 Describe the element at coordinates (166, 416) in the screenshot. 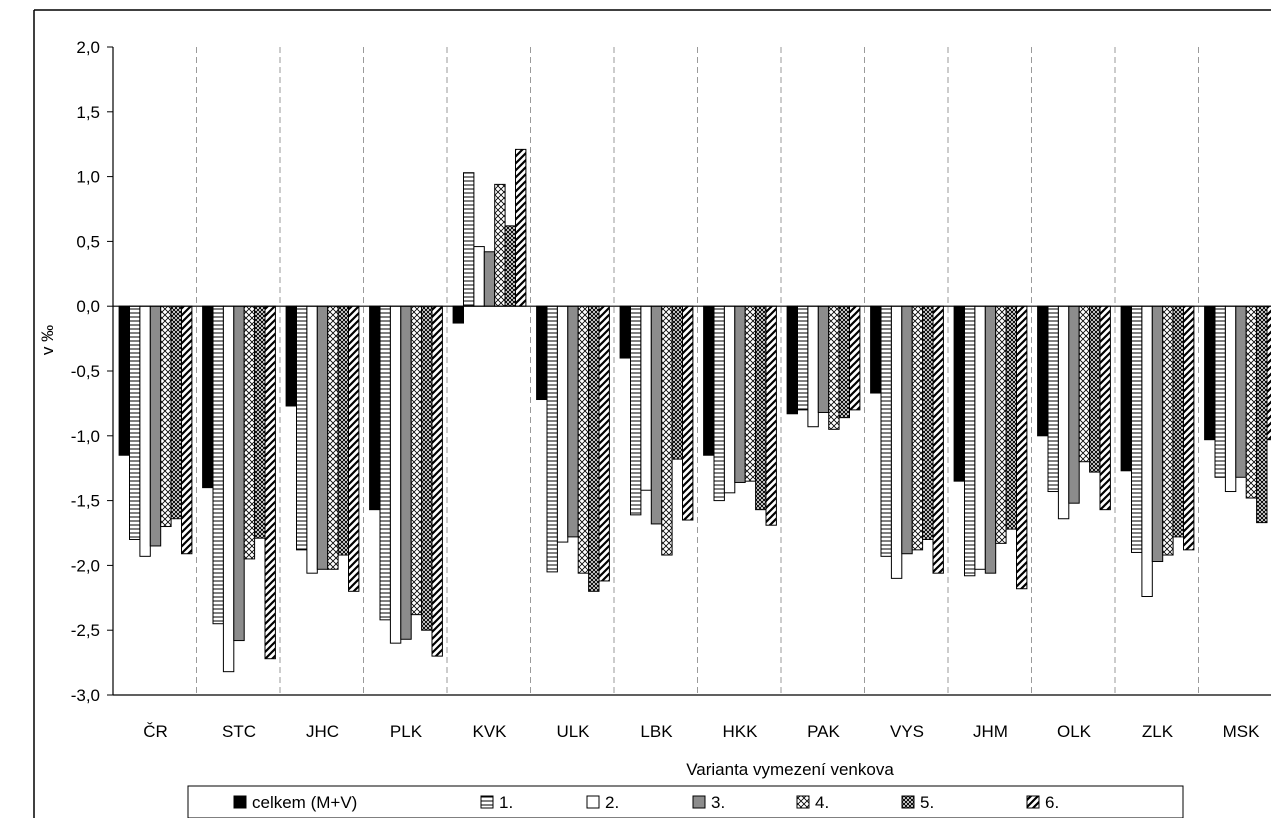

I see `bar-ČR-series-5` at that location.